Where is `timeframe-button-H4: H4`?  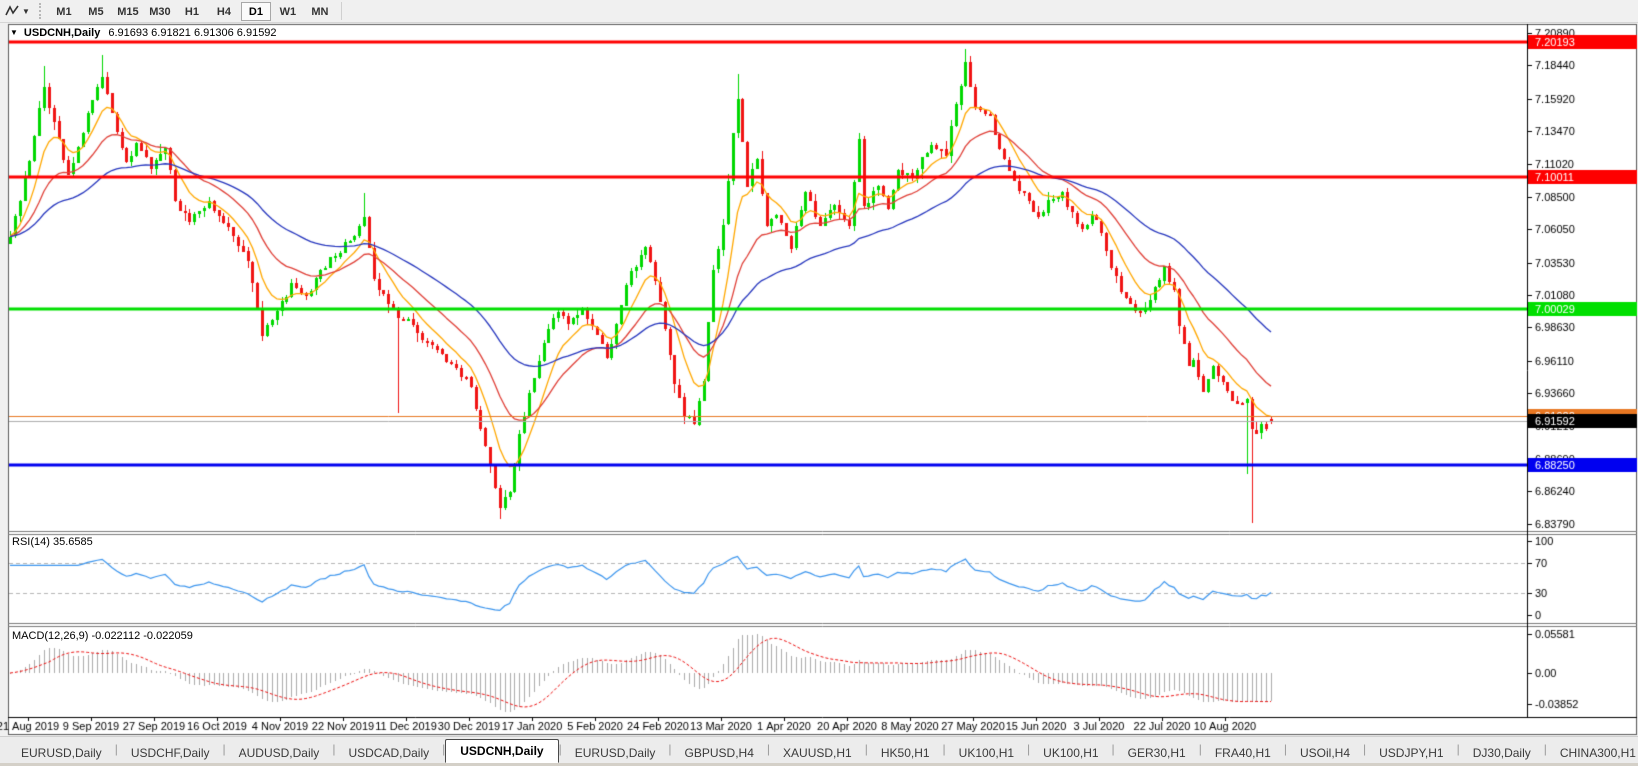
timeframe-button-H4: H4 is located at coordinates (223, 11).